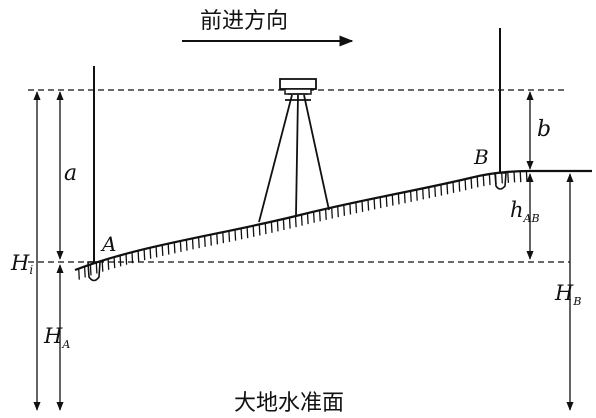 The image size is (596, 418). What do you see at coordinates (500, 181) in the screenshot?
I see `benchmark-b` at bounding box center [500, 181].